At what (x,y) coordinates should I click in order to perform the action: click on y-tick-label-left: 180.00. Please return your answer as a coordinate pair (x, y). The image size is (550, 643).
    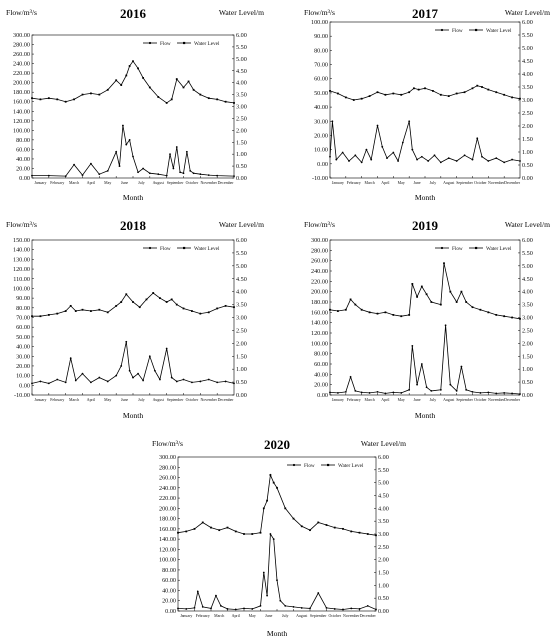
    Looking at the image, I should click on (319, 302).